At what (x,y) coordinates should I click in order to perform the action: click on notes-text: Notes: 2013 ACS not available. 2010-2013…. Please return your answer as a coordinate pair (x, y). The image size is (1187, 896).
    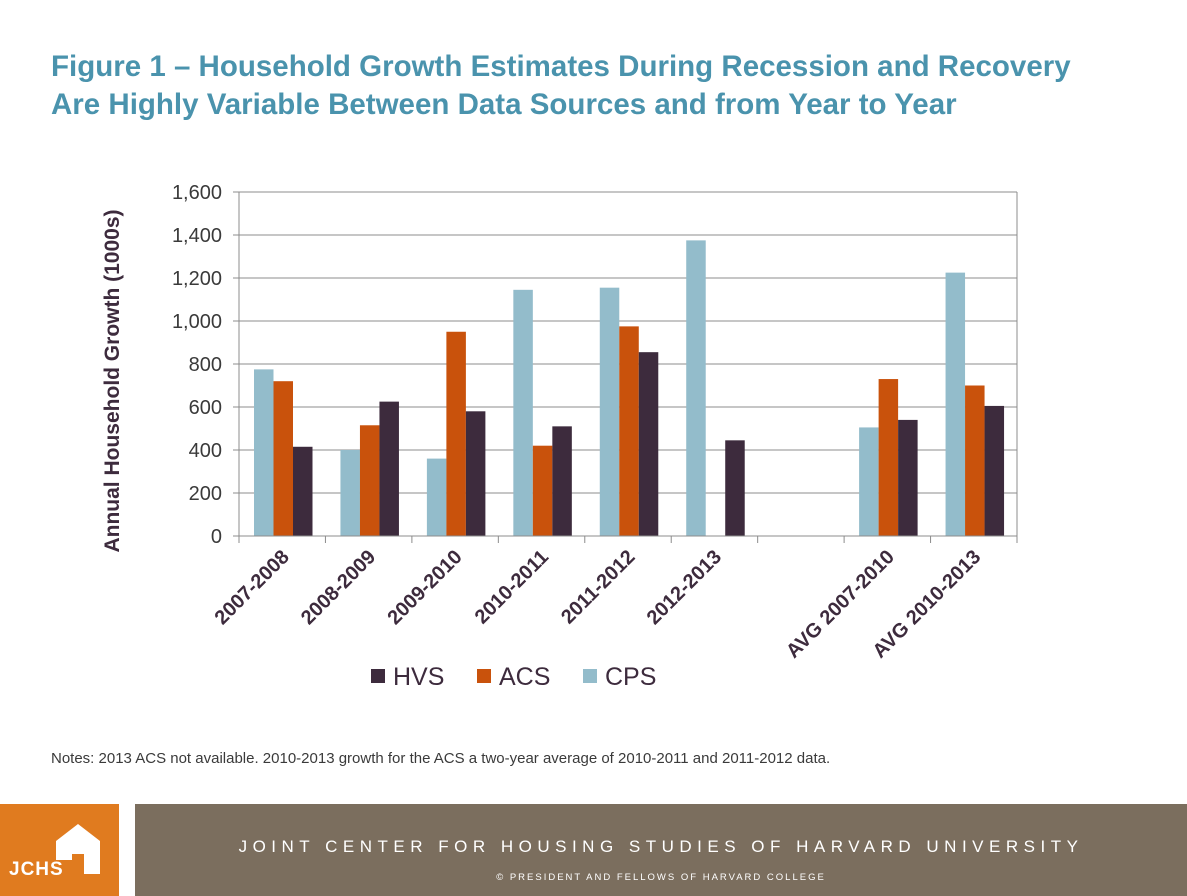
    Looking at the image, I should click on (441, 758).